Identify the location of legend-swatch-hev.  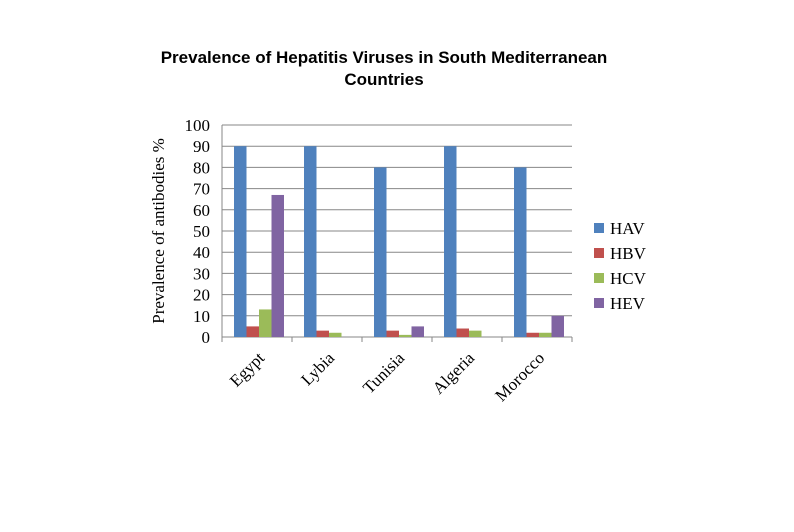
(599, 303).